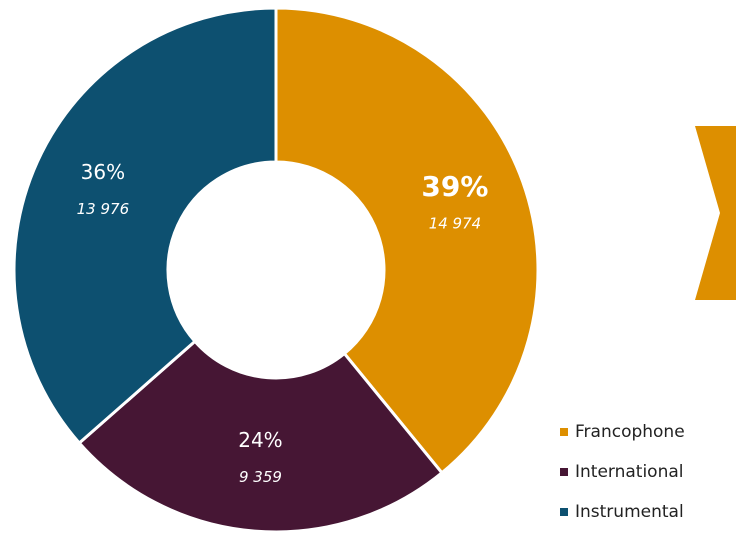  I want to click on percent-label: 24%, so click(260, 440).